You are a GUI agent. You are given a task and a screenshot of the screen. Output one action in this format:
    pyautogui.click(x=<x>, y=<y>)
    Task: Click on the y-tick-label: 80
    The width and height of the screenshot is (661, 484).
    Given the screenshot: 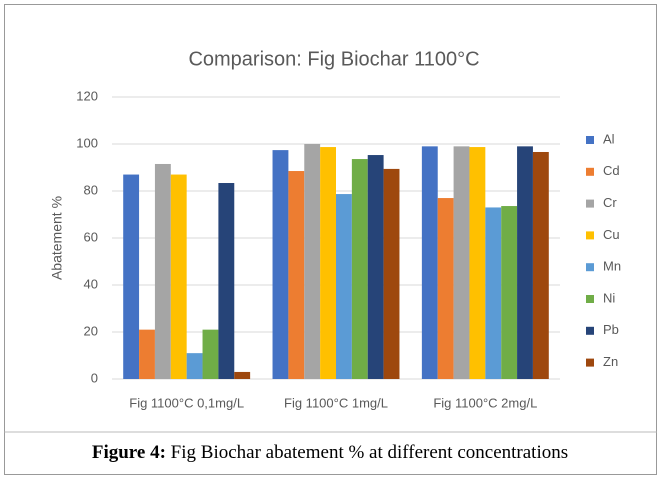 What is the action you would take?
    pyautogui.click(x=91, y=189)
    